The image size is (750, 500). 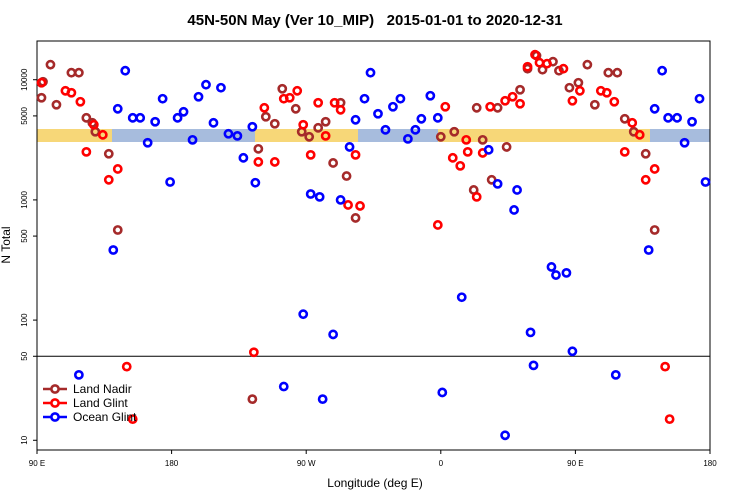 What do you see at coordinates (374, 483) in the screenshot?
I see `x-axis-label: Longitude (deg E)` at bounding box center [374, 483].